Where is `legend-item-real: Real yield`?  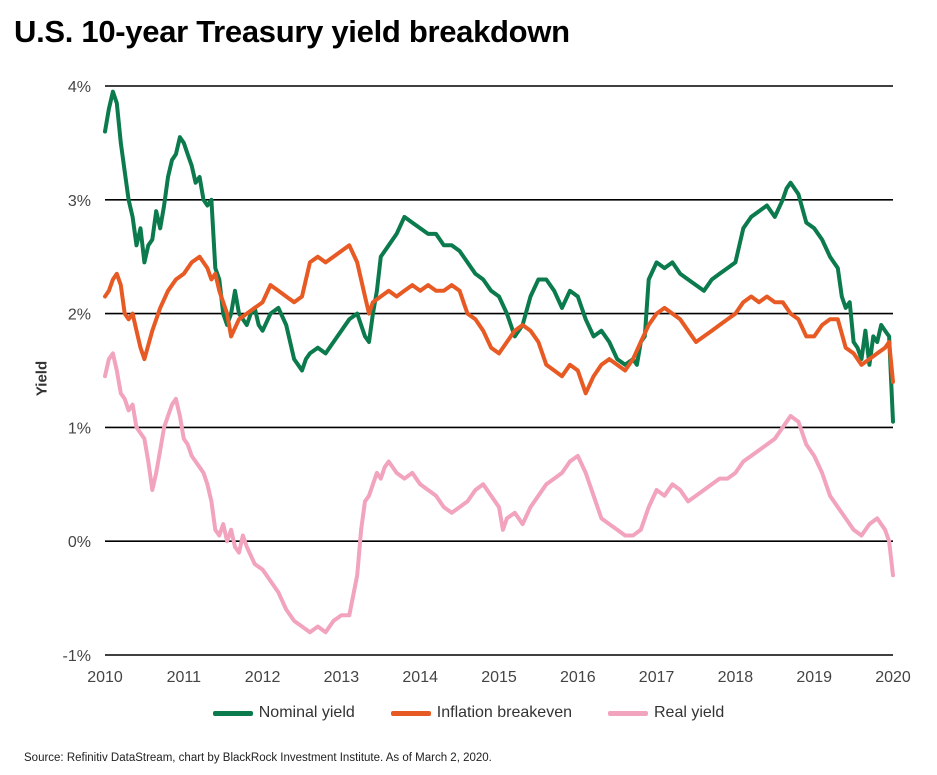 legend-item-real: Real yield is located at coordinates (666, 713).